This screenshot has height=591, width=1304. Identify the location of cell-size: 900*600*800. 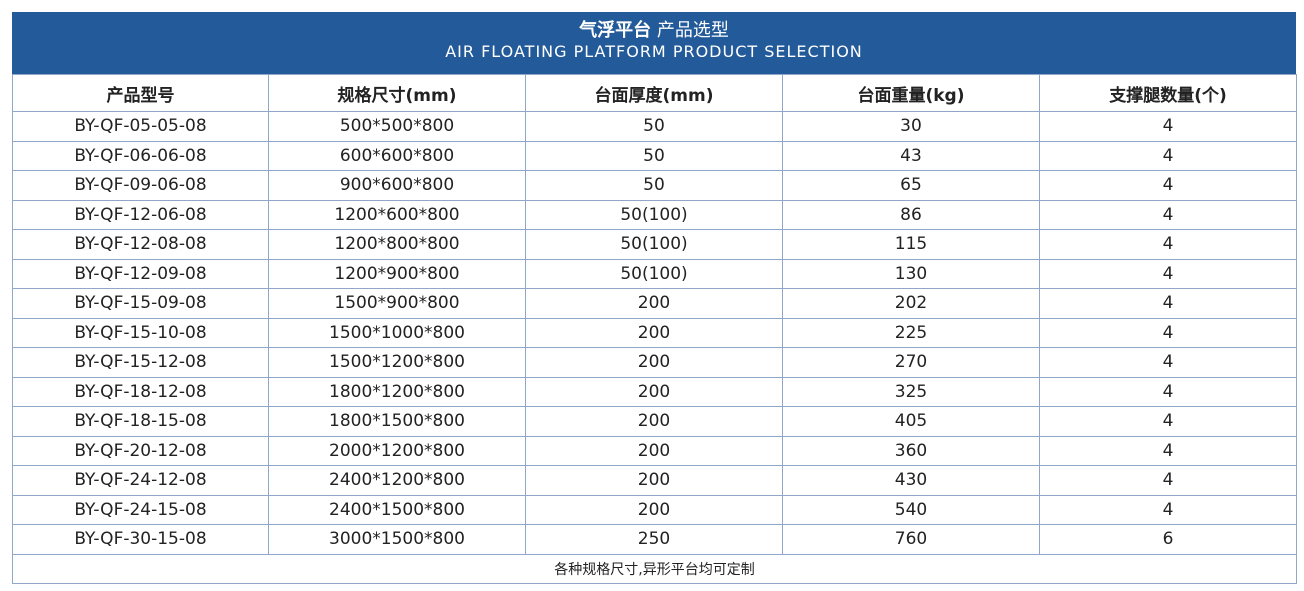
(397, 185).